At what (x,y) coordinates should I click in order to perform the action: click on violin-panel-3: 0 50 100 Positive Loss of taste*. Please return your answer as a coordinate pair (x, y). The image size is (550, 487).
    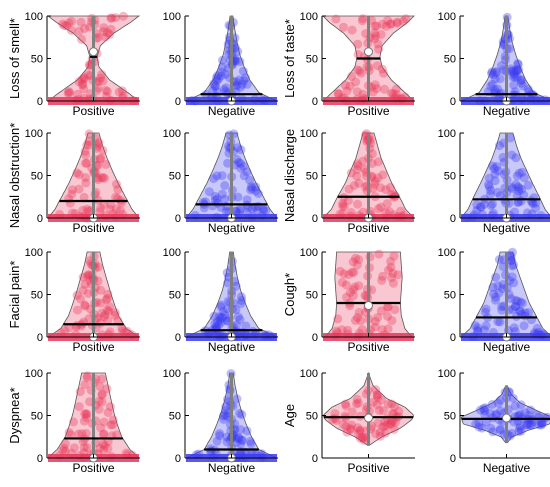
    Looking at the image, I should click on (349, 64).